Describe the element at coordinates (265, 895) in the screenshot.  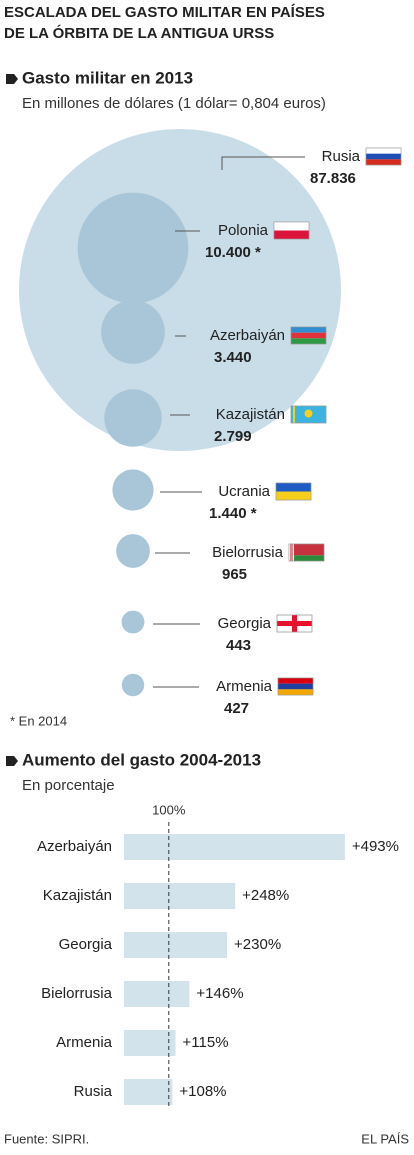
I see `value-label: +248%` at that location.